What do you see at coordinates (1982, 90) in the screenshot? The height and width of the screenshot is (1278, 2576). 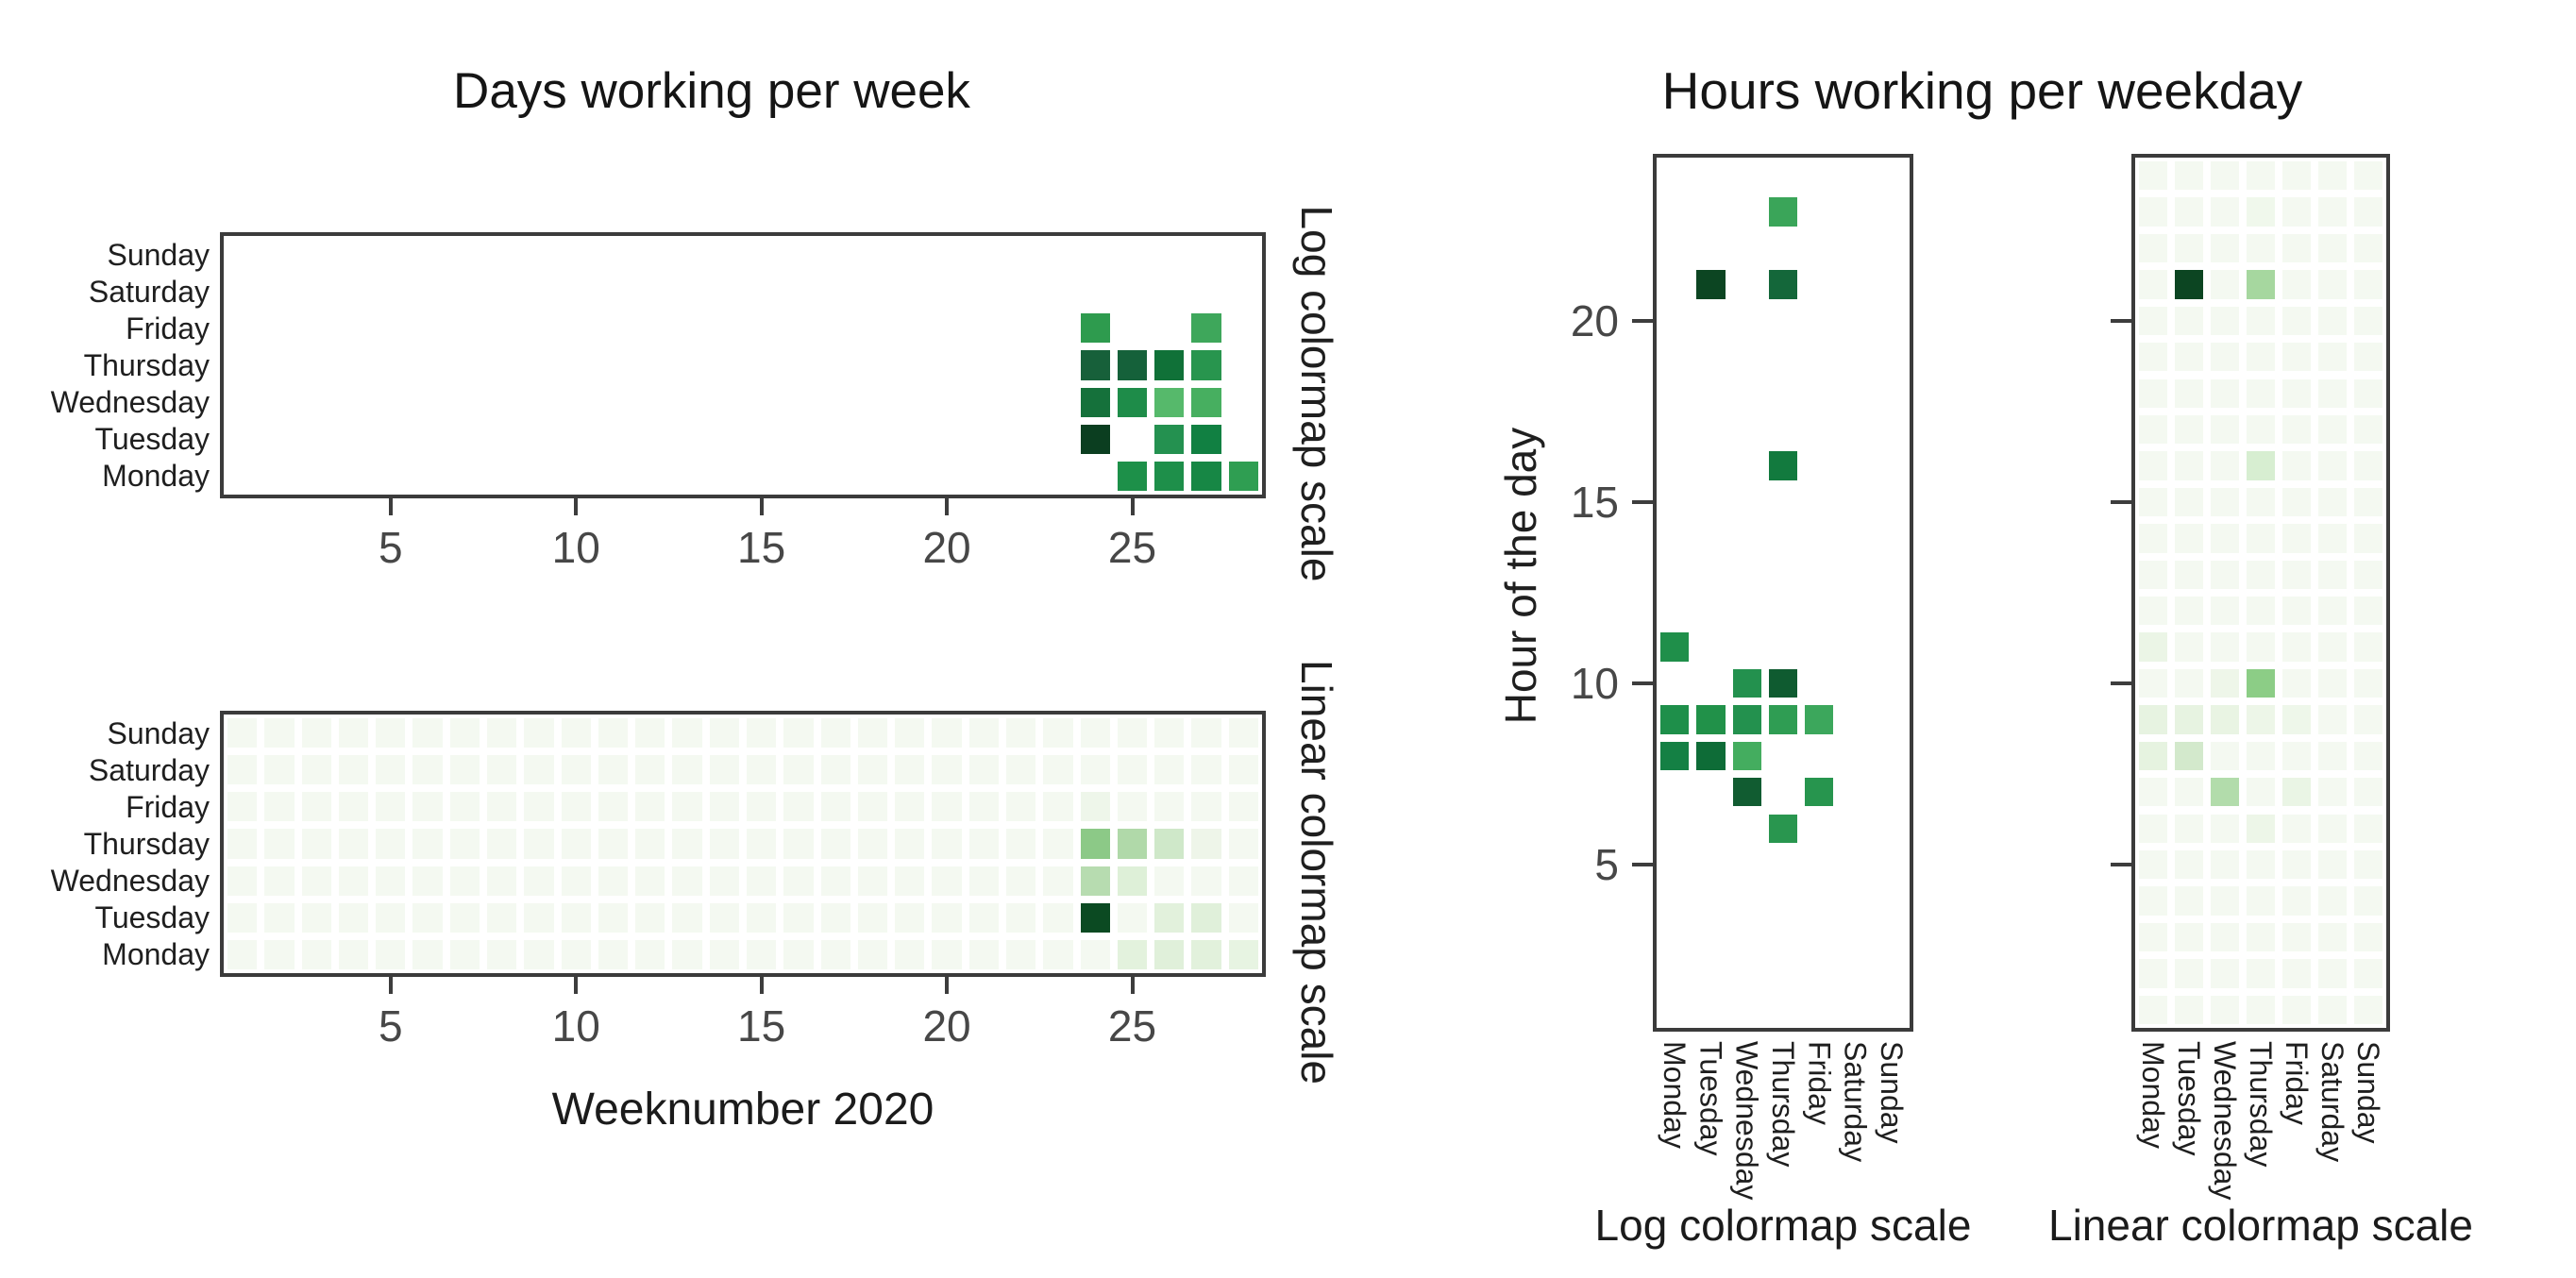 I see `hours-figure-title: Hours working per weekday` at bounding box center [1982, 90].